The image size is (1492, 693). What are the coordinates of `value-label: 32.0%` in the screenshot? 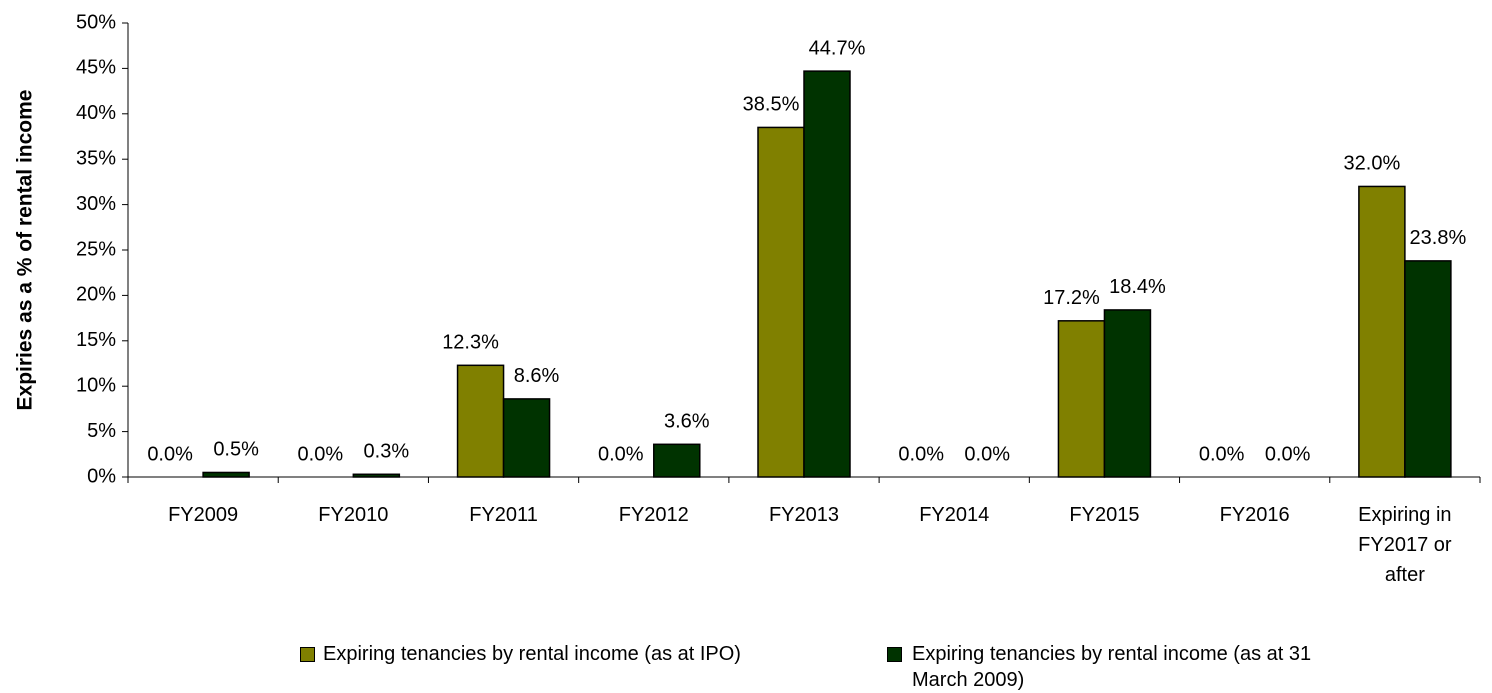 It's located at (1372, 164).